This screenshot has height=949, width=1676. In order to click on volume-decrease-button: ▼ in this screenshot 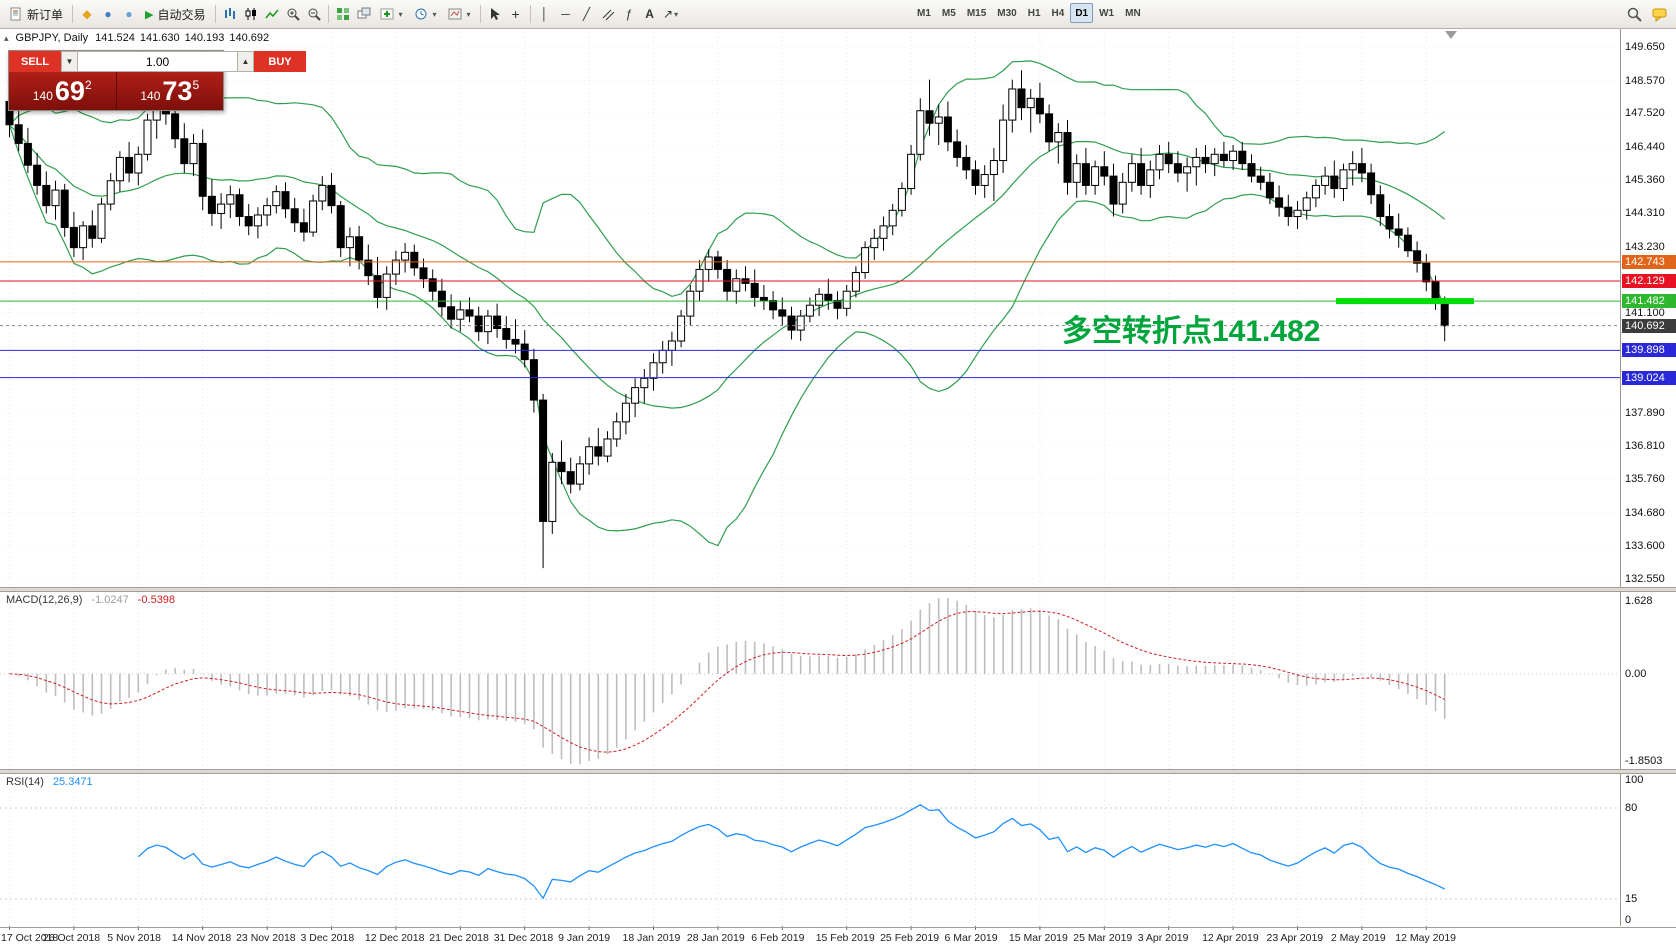, I will do `click(69, 61)`.